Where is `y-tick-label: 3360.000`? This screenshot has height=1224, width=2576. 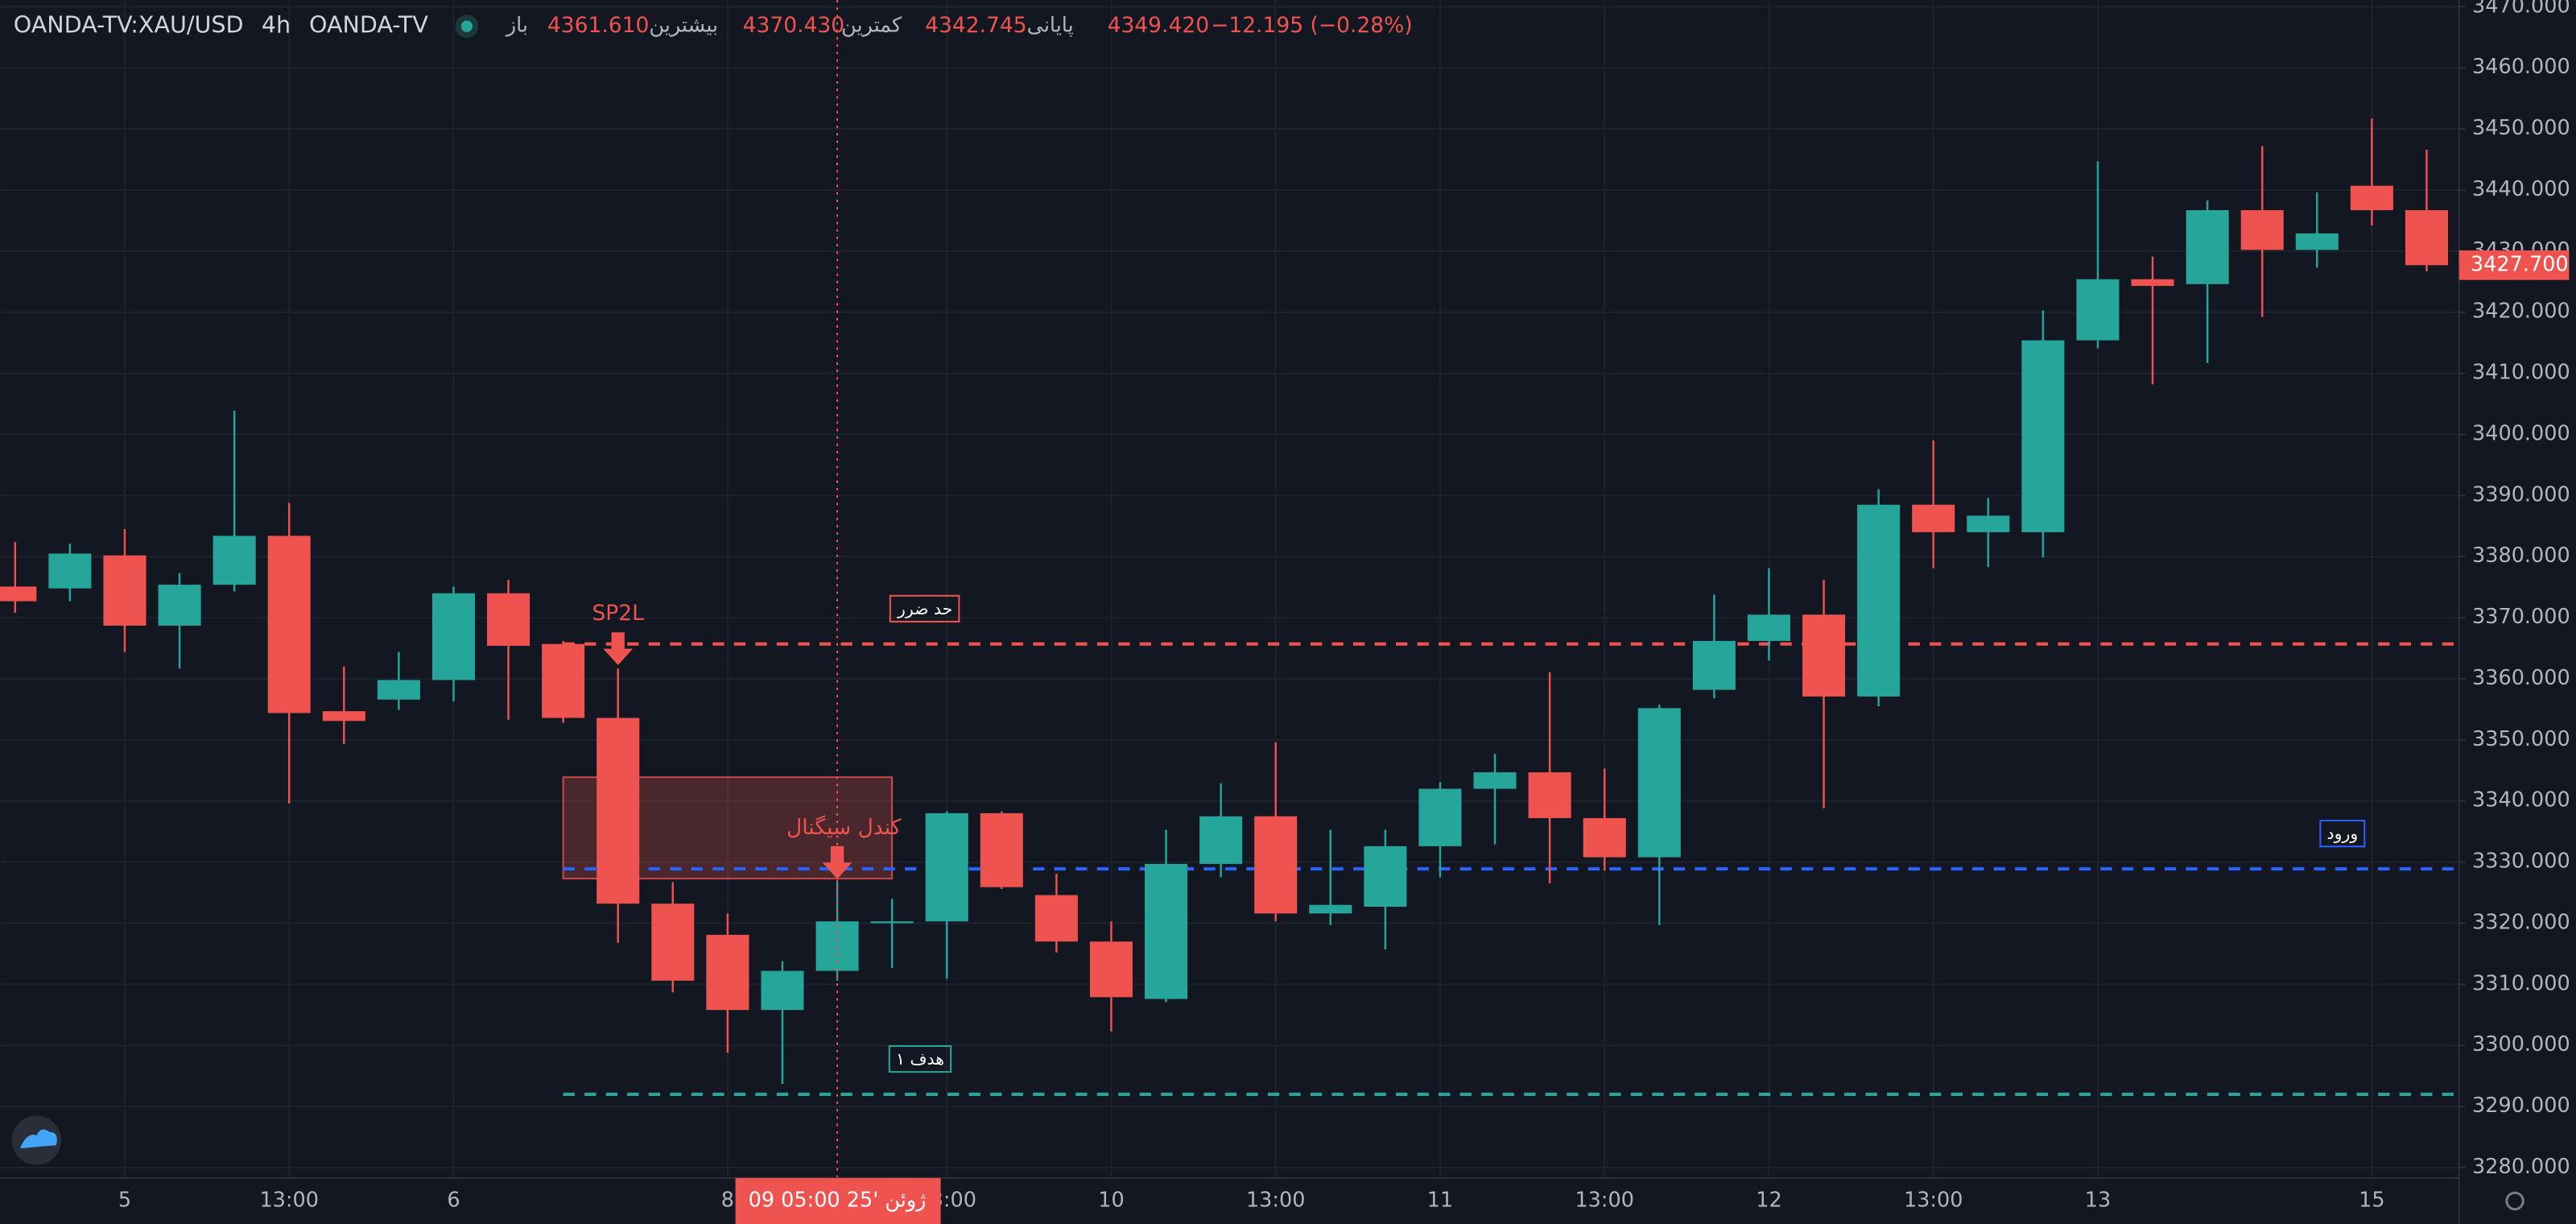
y-tick-label: 3360.000 is located at coordinates (2521, 678).